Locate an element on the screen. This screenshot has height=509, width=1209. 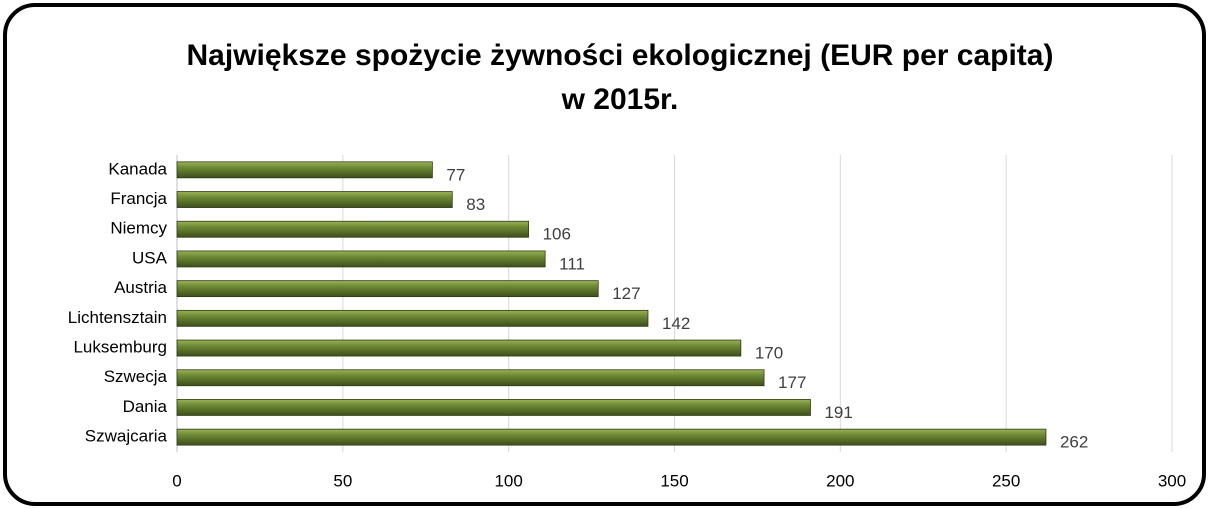
x-tick-label: 100 is located at coordinates (508, 480).